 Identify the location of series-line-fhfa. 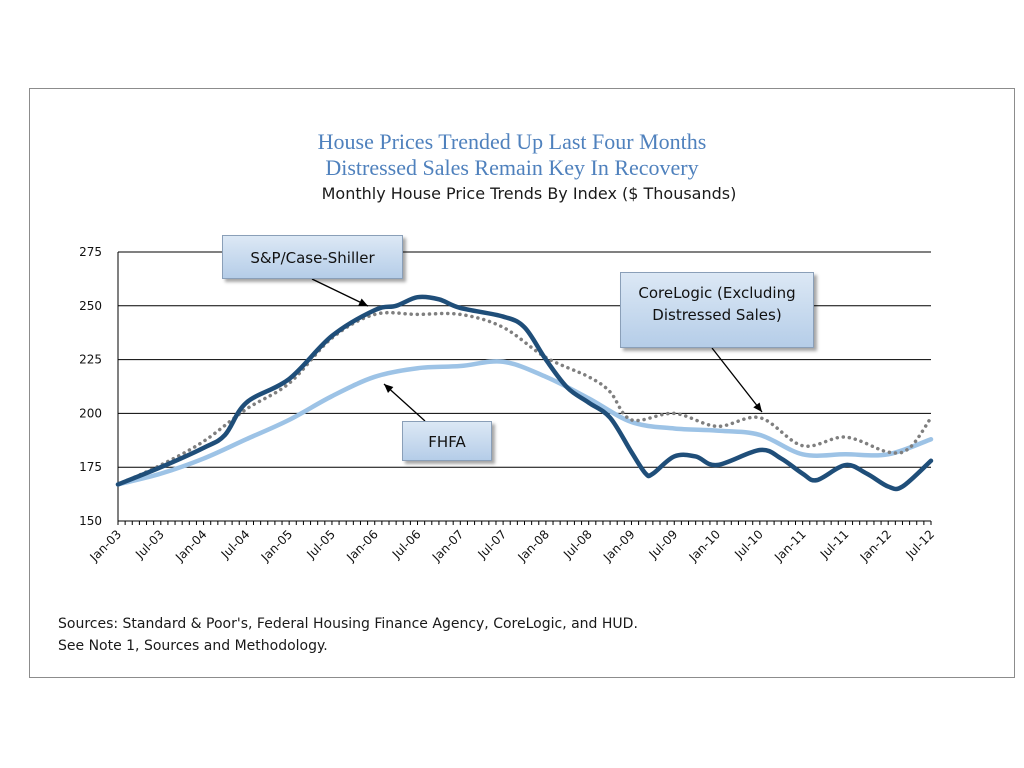
(524, 423).